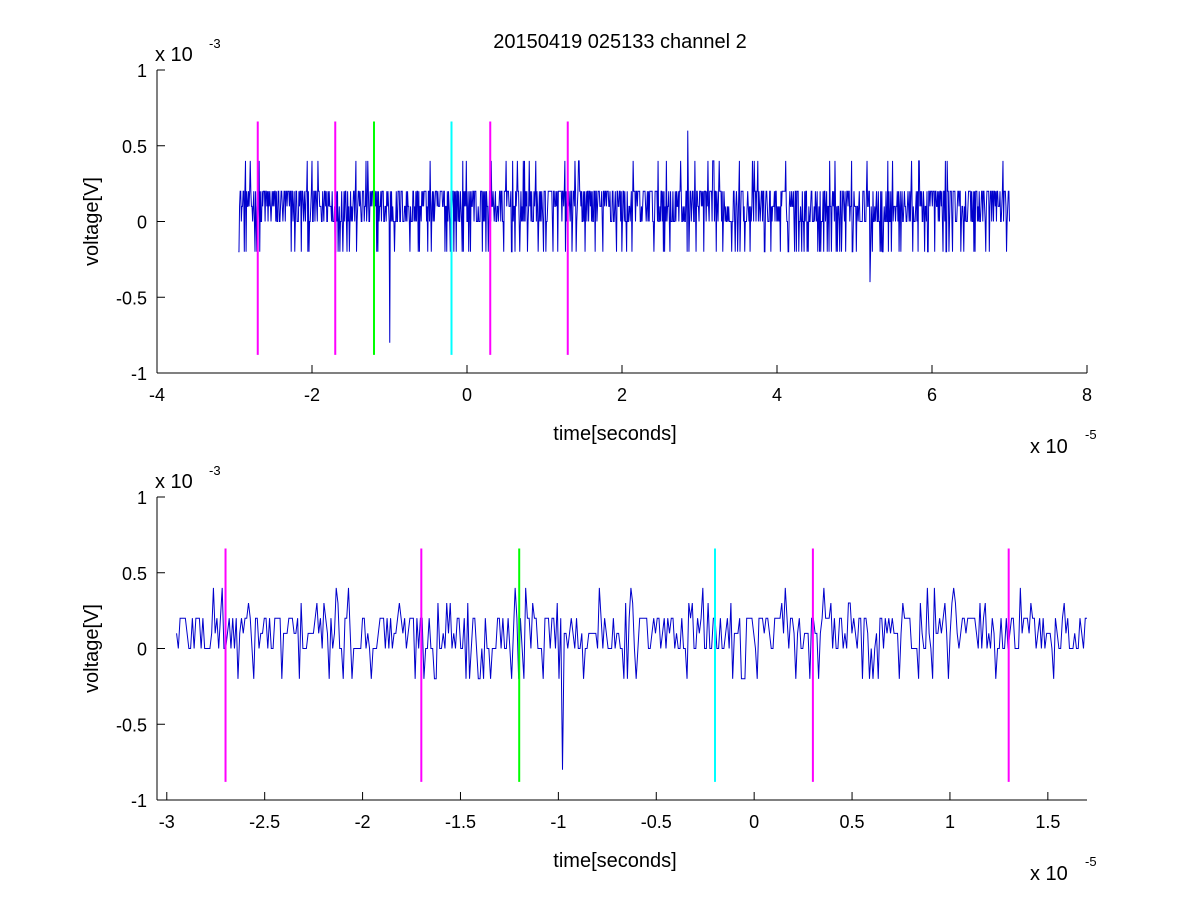  What do you see at coordinates (142, 498) in the screenshot?
I see `bottom-y-tick-label: 1` at bounding box center [142, 498].